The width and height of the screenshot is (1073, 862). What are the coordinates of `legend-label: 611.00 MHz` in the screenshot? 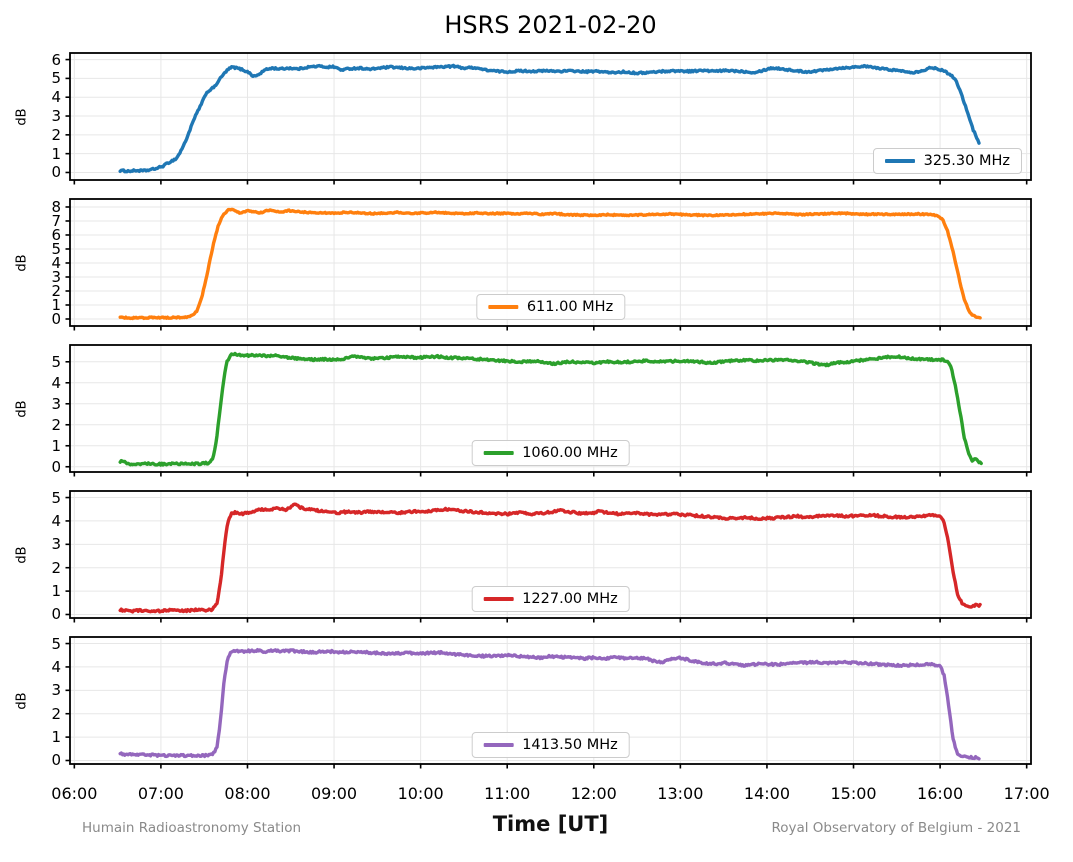 It's located at (570, 307).